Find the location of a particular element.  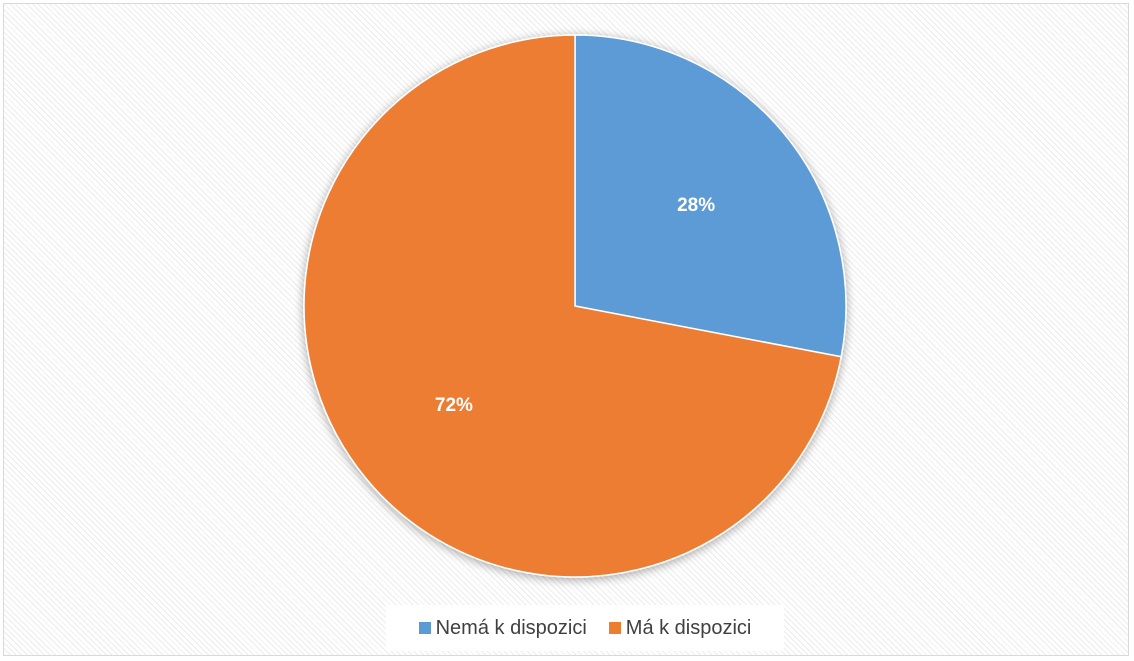

data-label-2: 72% is located at coordinates (454, 405).